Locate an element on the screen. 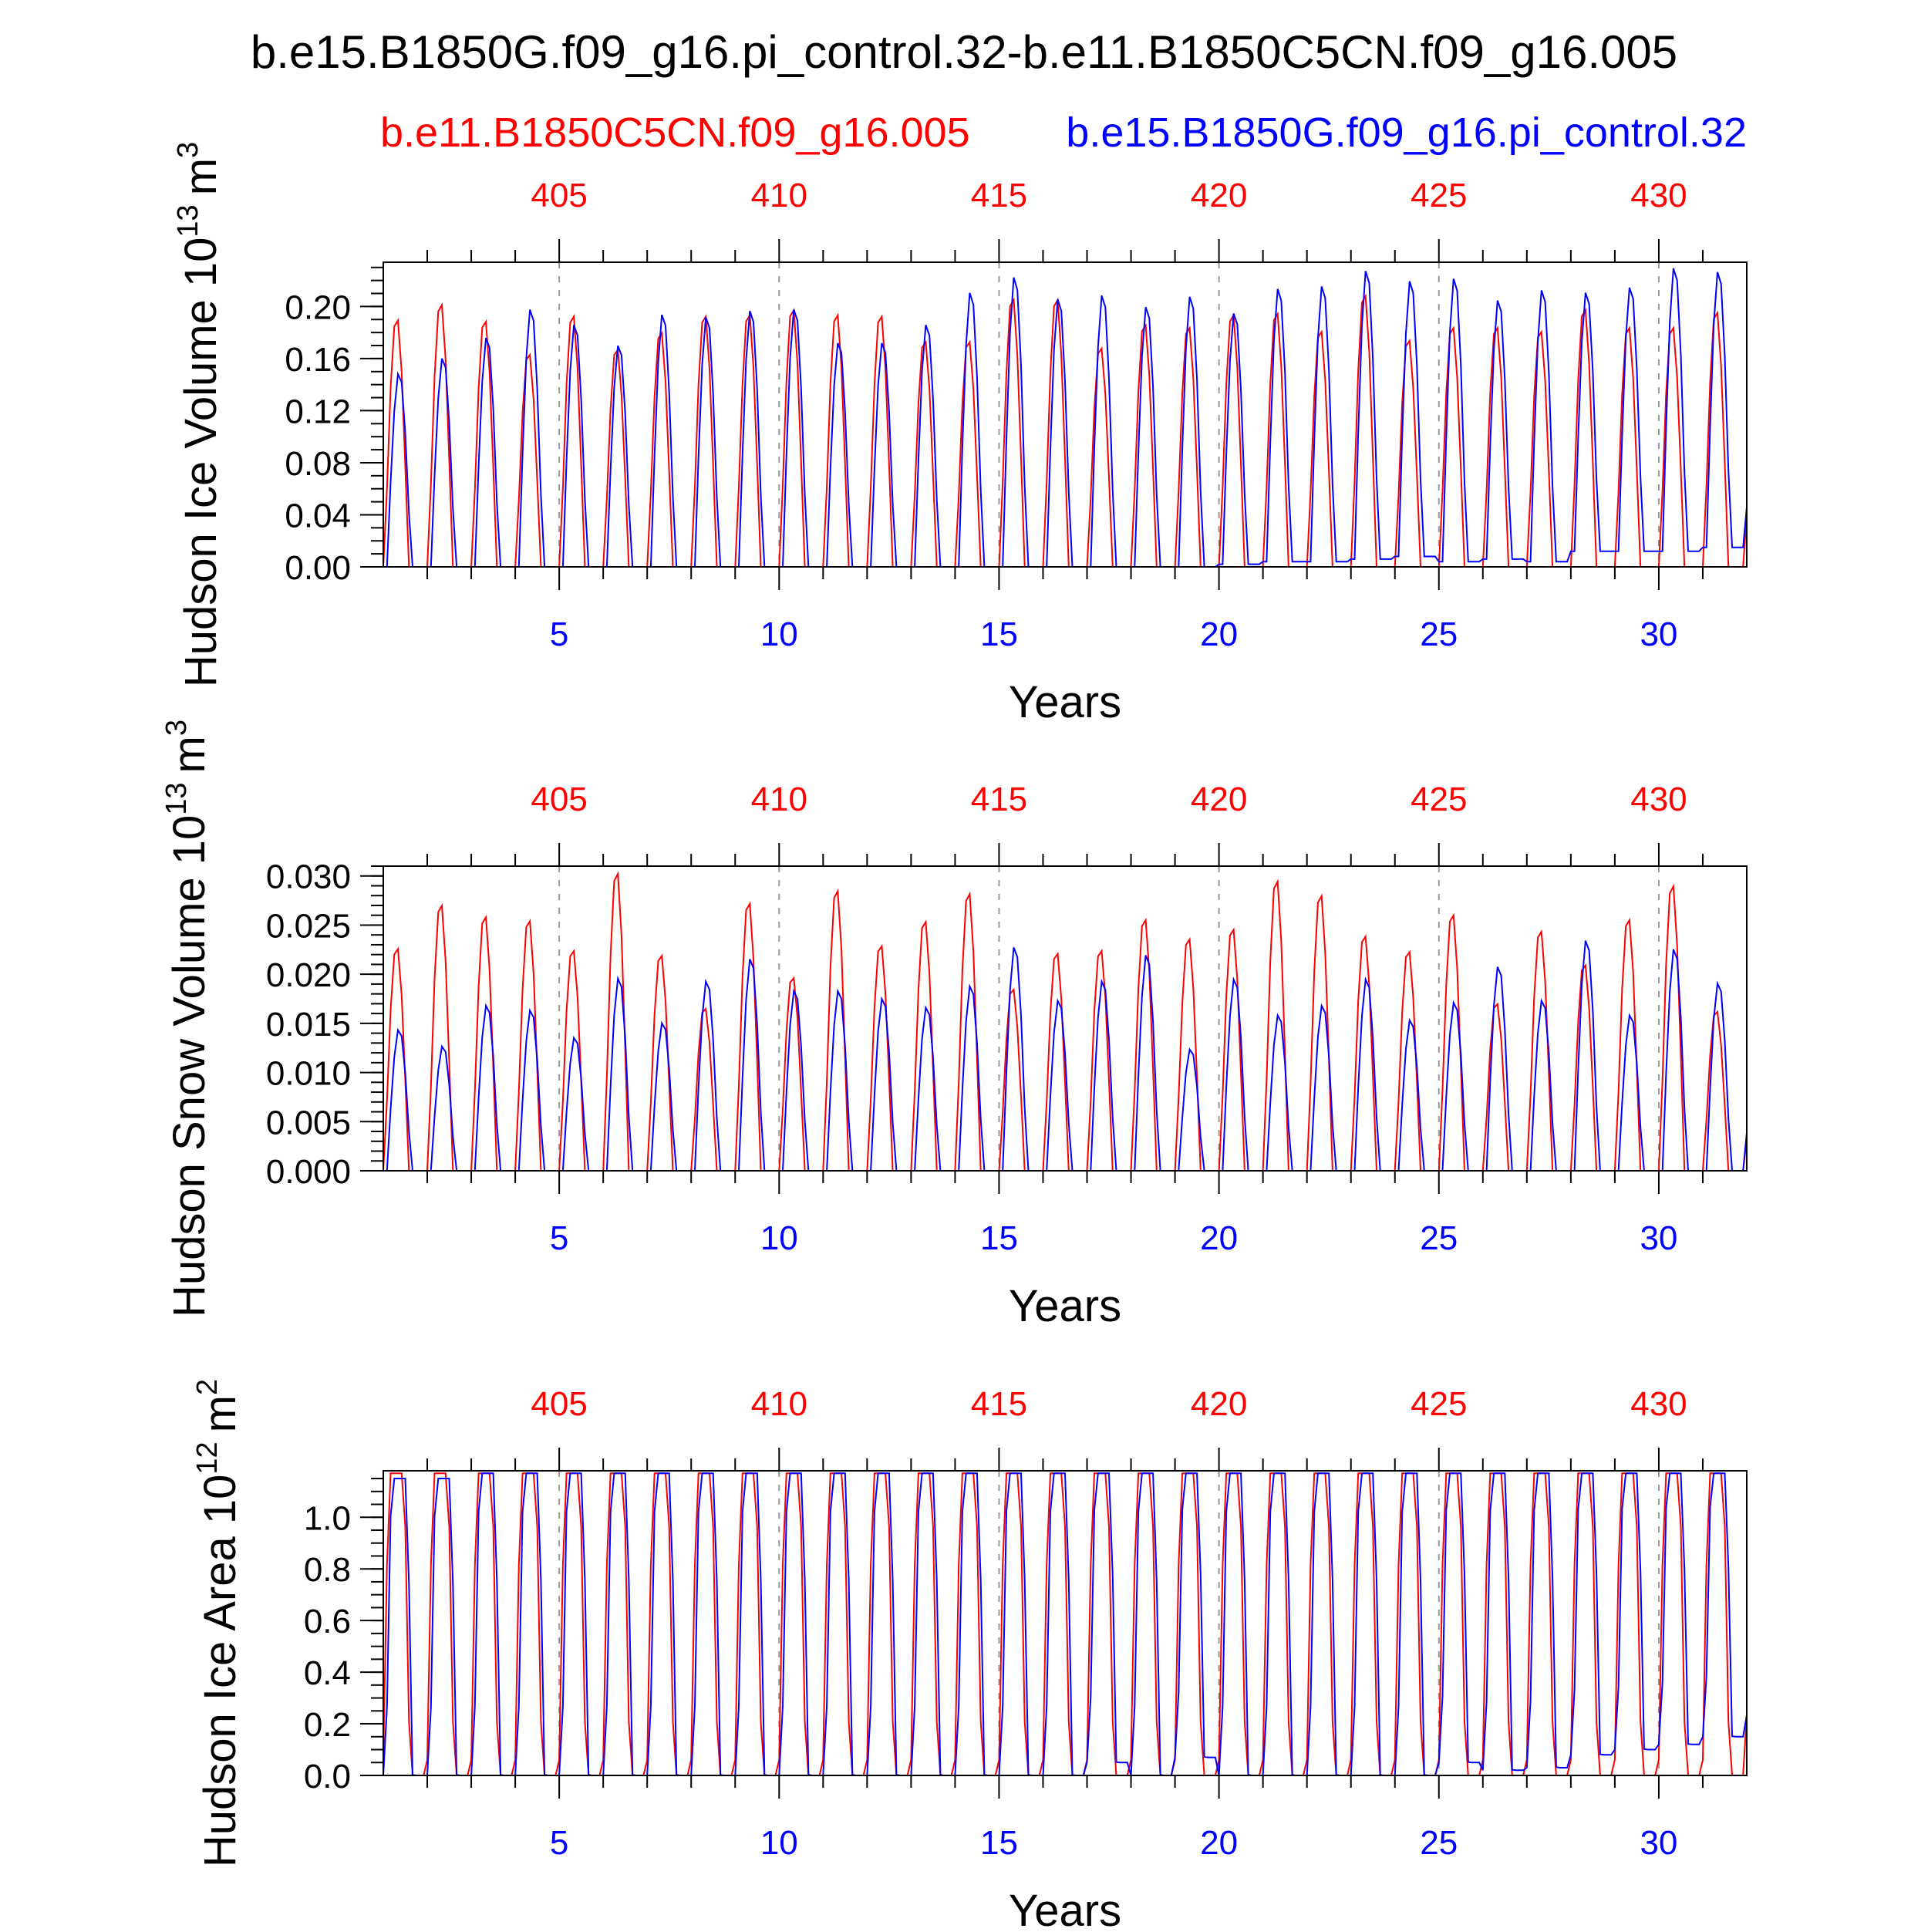 This screenshot has width=1928, height=1932. y-axis-title-exp: 12 is located at coordinates (208, 1457).